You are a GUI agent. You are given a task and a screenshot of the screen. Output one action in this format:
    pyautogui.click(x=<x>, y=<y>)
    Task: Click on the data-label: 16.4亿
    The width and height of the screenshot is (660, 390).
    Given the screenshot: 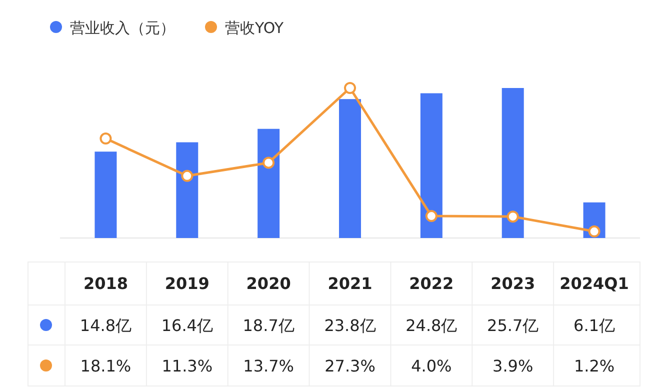 What is the action you would take?
    pyautogui.click(x=187, y=325)
    